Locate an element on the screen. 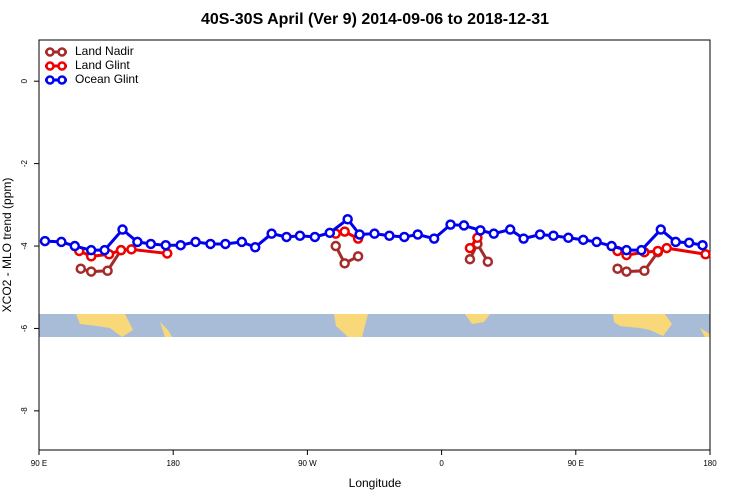 The height and width of the screenshot is (500, 750). y-tick-label: -2 is located at coordinates (24, 164).